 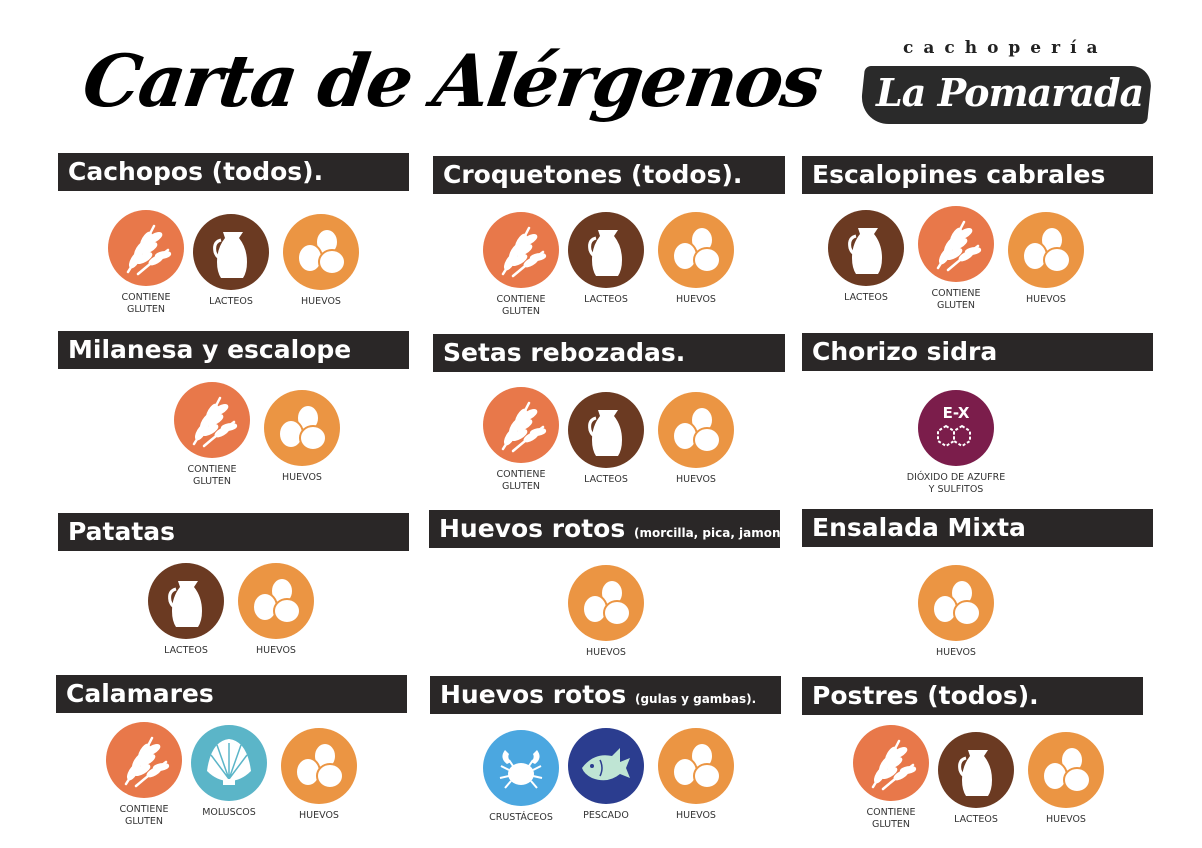 I want to click on logo-name: La Pomarada, so click(x=1010, y=92).